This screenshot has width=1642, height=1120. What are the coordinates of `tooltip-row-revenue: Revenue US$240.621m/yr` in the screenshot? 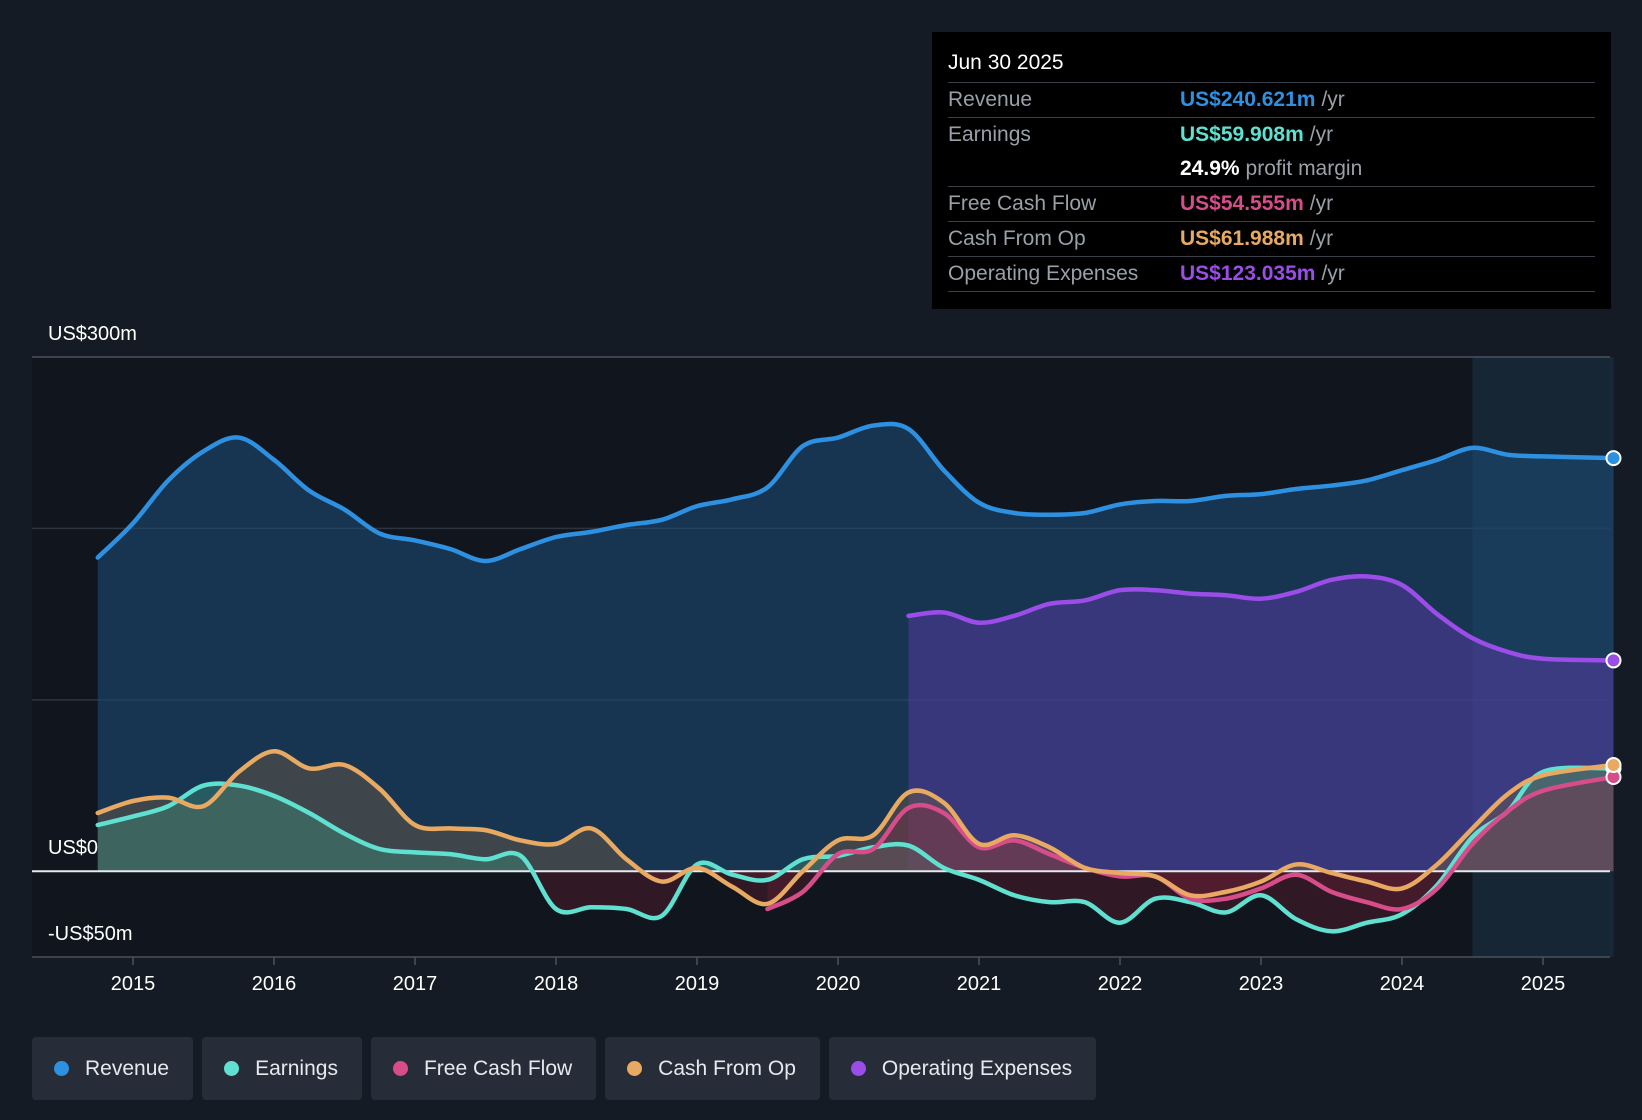 It's located at (1271, 100).